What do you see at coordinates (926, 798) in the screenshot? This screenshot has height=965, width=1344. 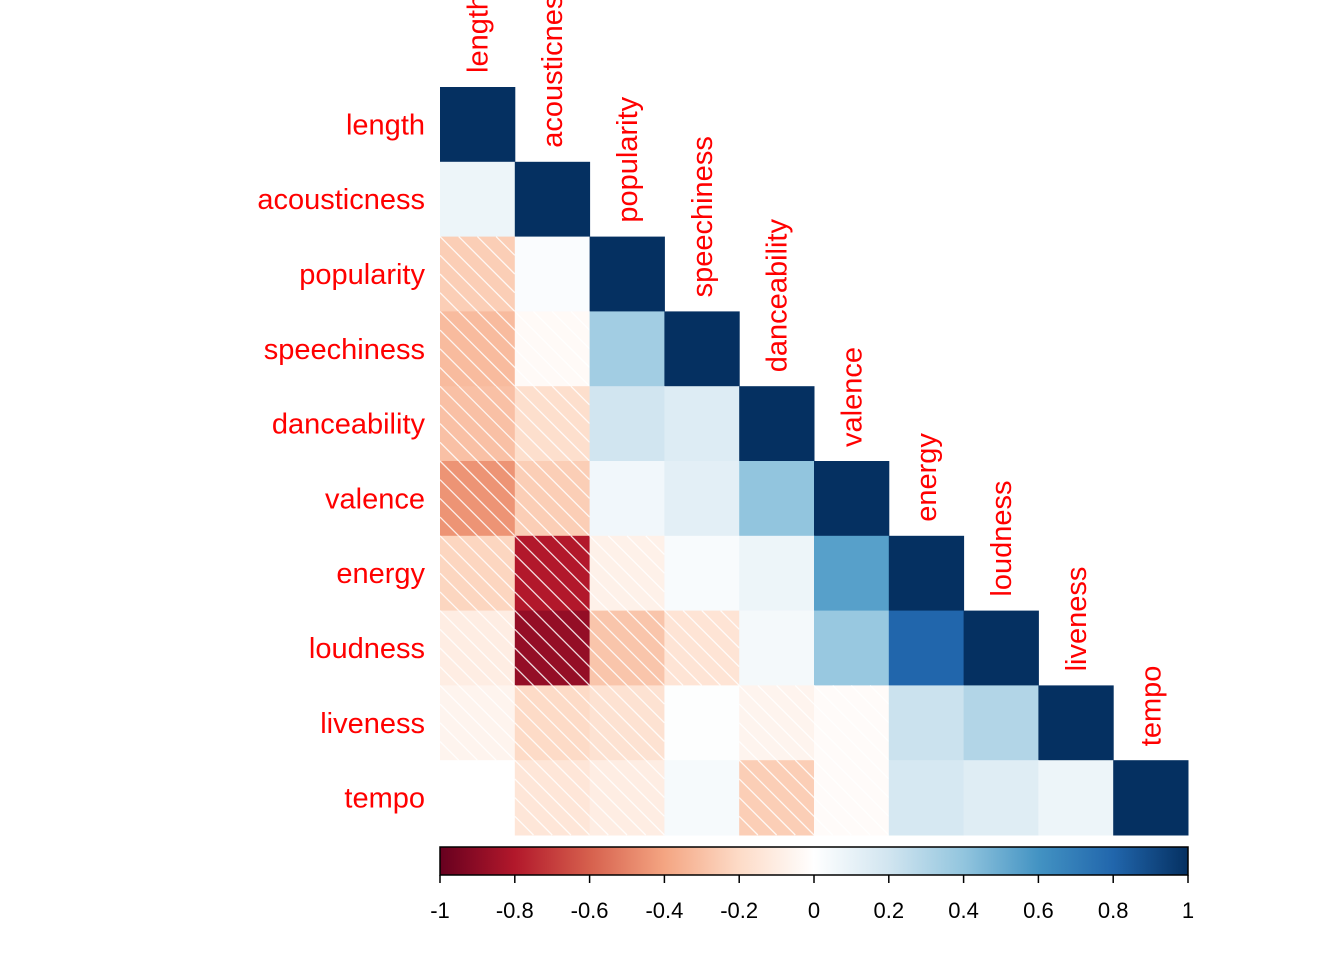 I see `heatmap-cell-tempo-energy` at bounding box center [926, 798].